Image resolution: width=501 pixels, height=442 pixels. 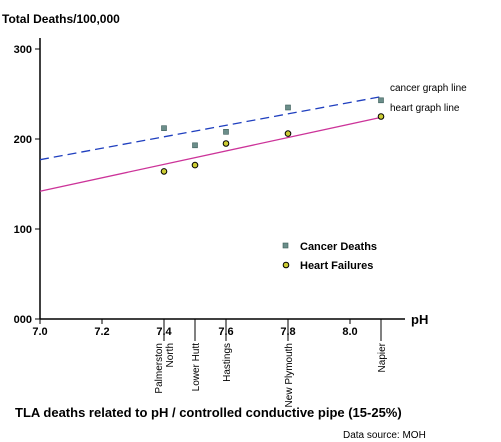 I want to click on town-label-text: Hastings, so click(x=227, y=362).